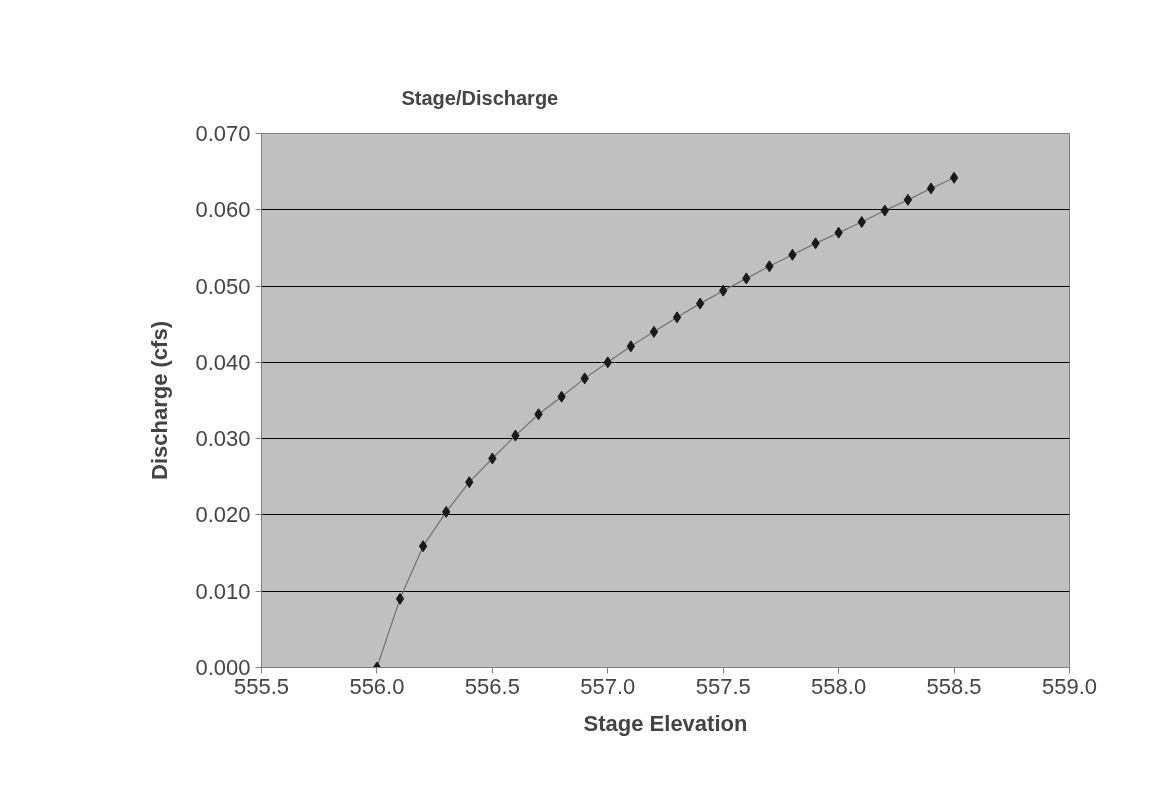  Describe the element at coordinates (954, 686) in the screenshot. I see `x-tick-label: 558.5` at that location.